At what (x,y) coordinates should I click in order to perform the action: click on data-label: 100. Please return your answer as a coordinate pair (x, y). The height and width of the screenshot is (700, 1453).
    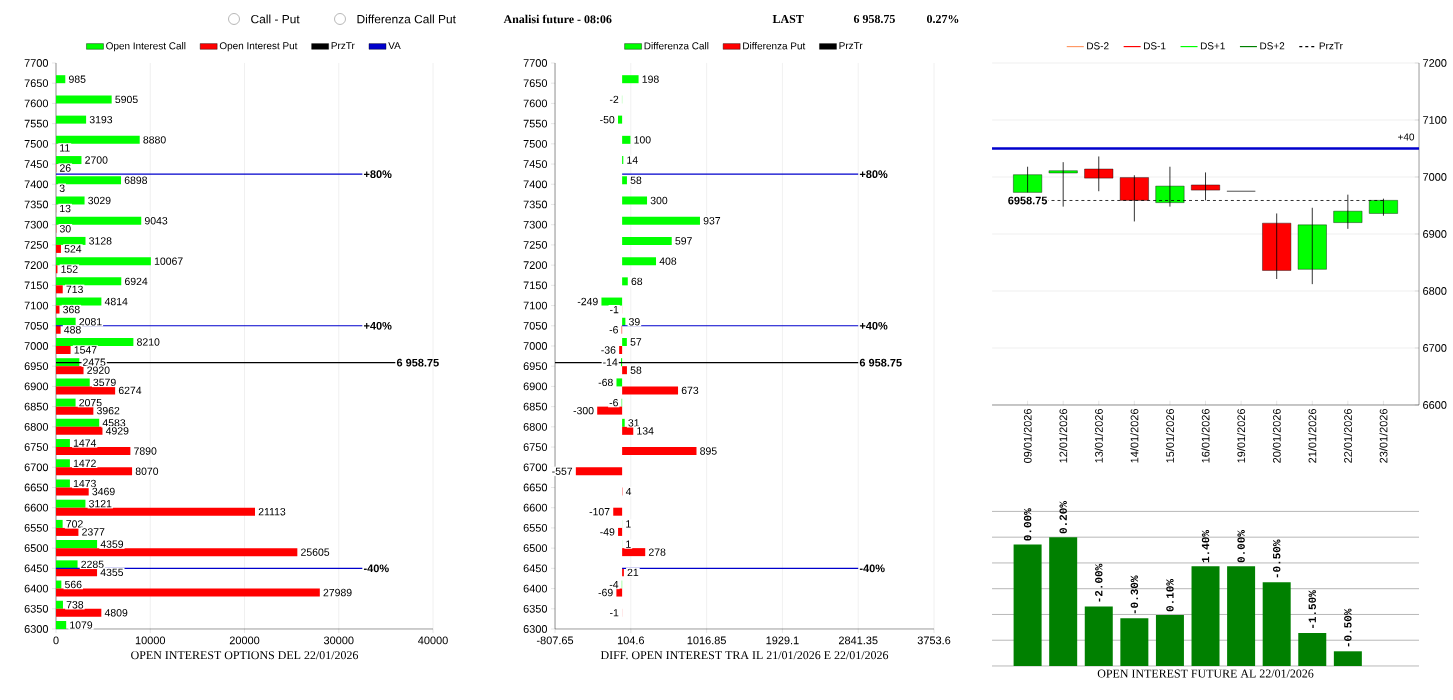
    Looking at the image, I should click on (642, 140).